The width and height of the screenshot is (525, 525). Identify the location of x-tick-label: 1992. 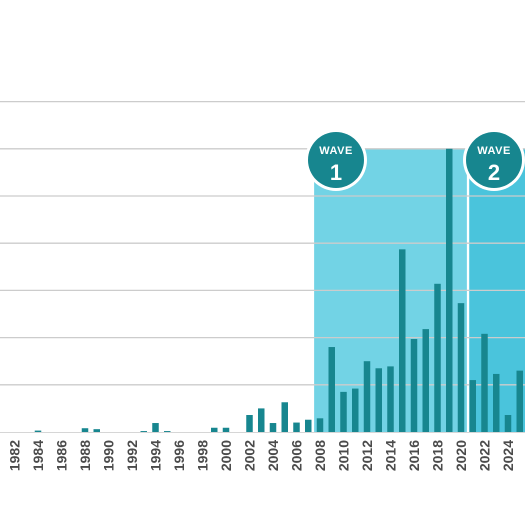
(132, 455).